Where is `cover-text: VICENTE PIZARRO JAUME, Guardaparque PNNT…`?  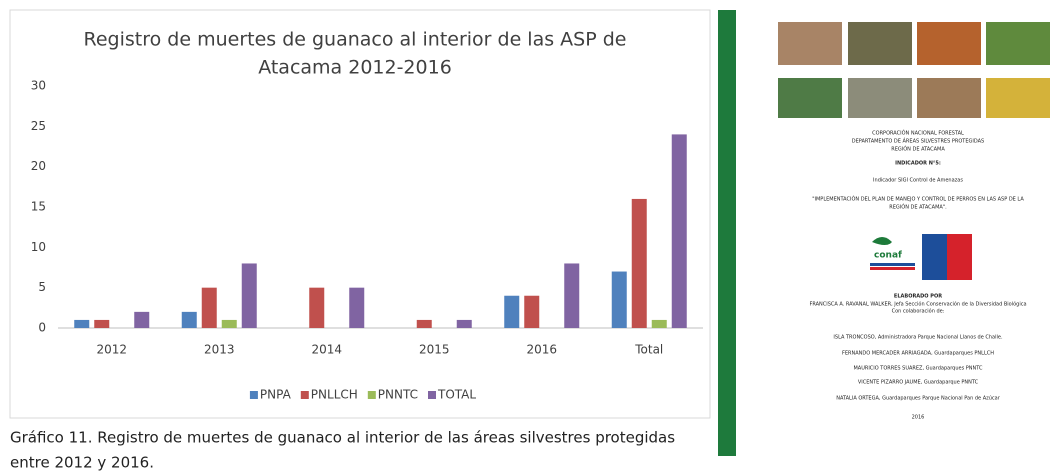
cover-text: VICENTE PIZARRO JAUME, Guardaparque PNNT… is located at coordinates (918, 383).